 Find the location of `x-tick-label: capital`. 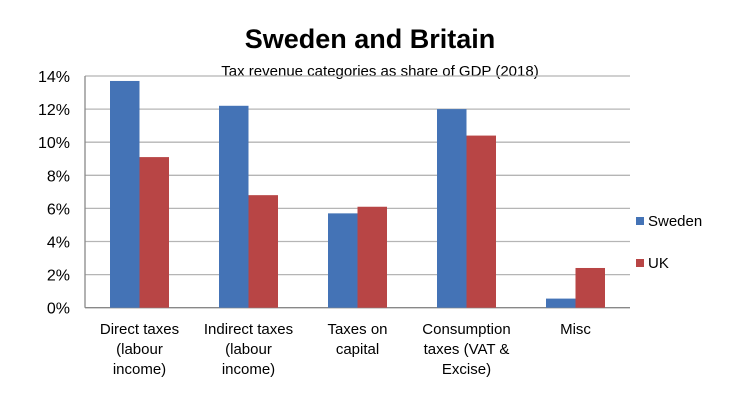

x-tick-label: capital is located at coordinates (357, 349).